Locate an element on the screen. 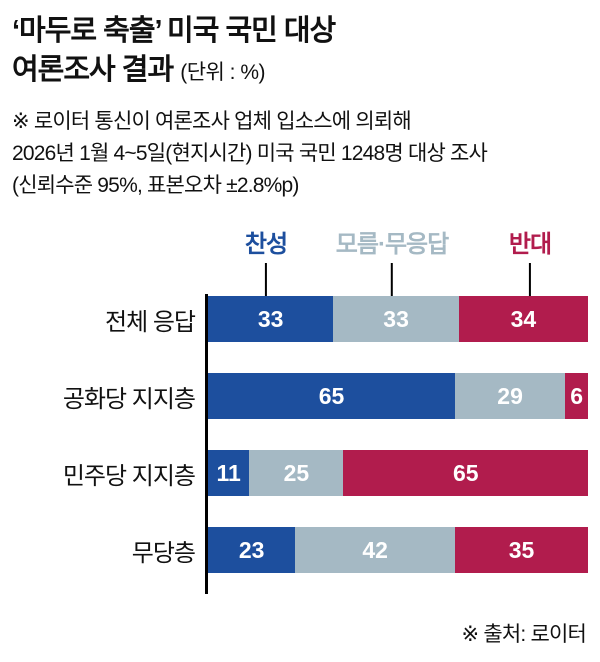  legend-label-oppose: 반대 is located at coordinates (530, 244).